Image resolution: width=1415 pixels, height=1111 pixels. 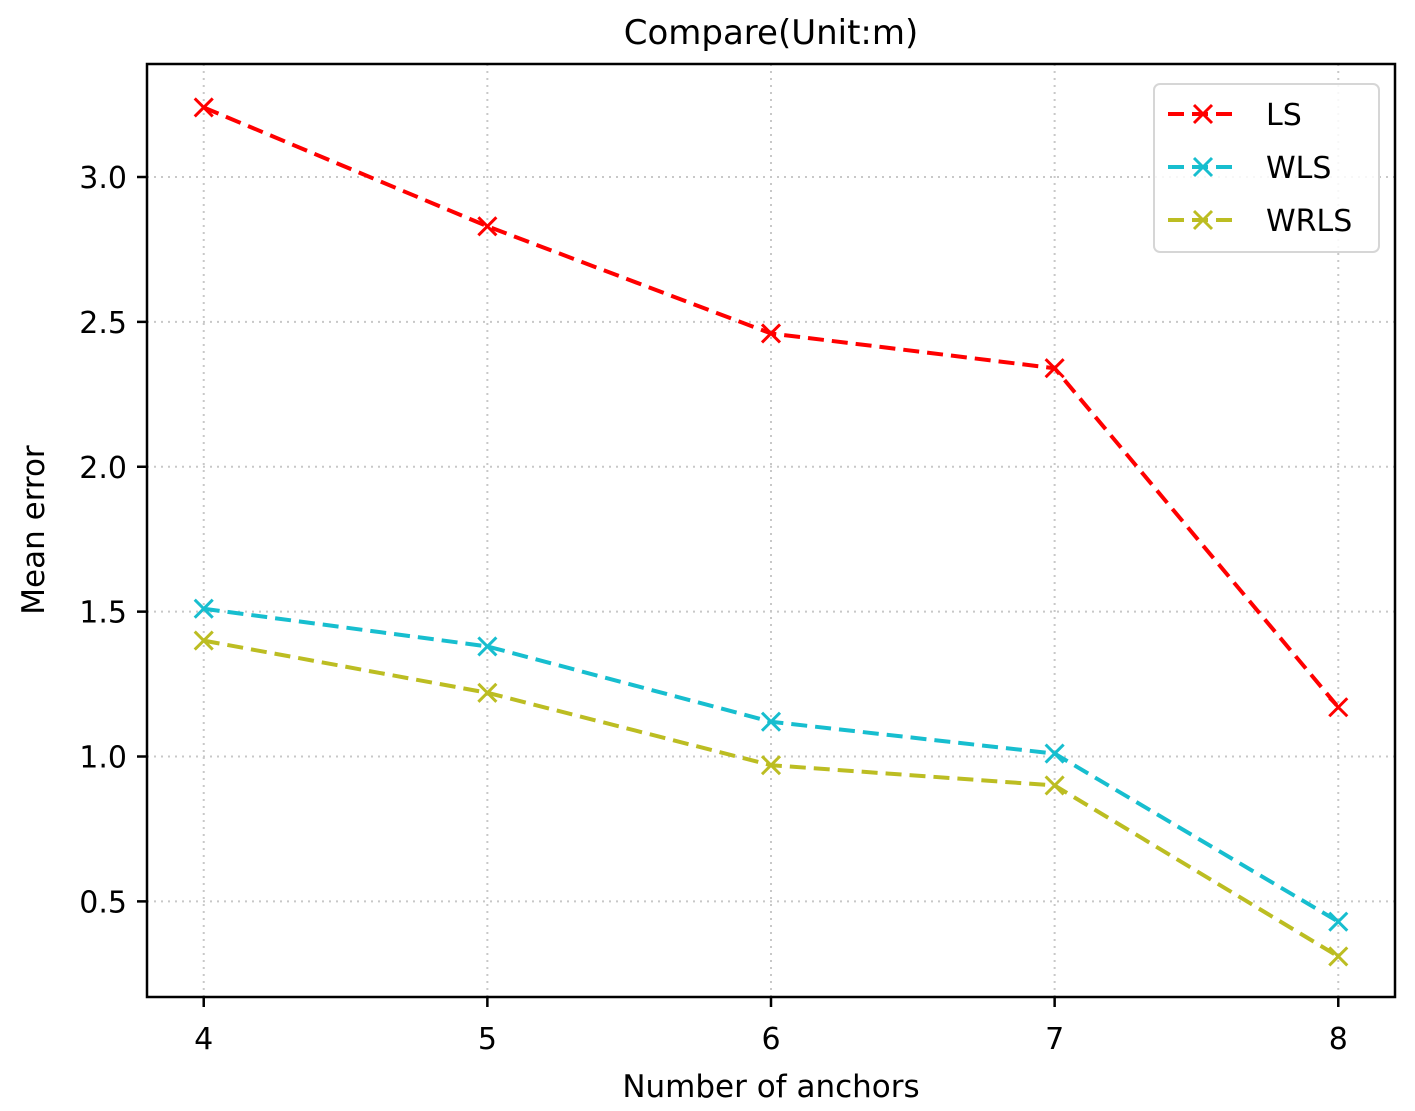 What do you see at coordinates (103, 758) in the screenshot?
I see `y-tick-label: 1.0` at bounding box center [103, 758].